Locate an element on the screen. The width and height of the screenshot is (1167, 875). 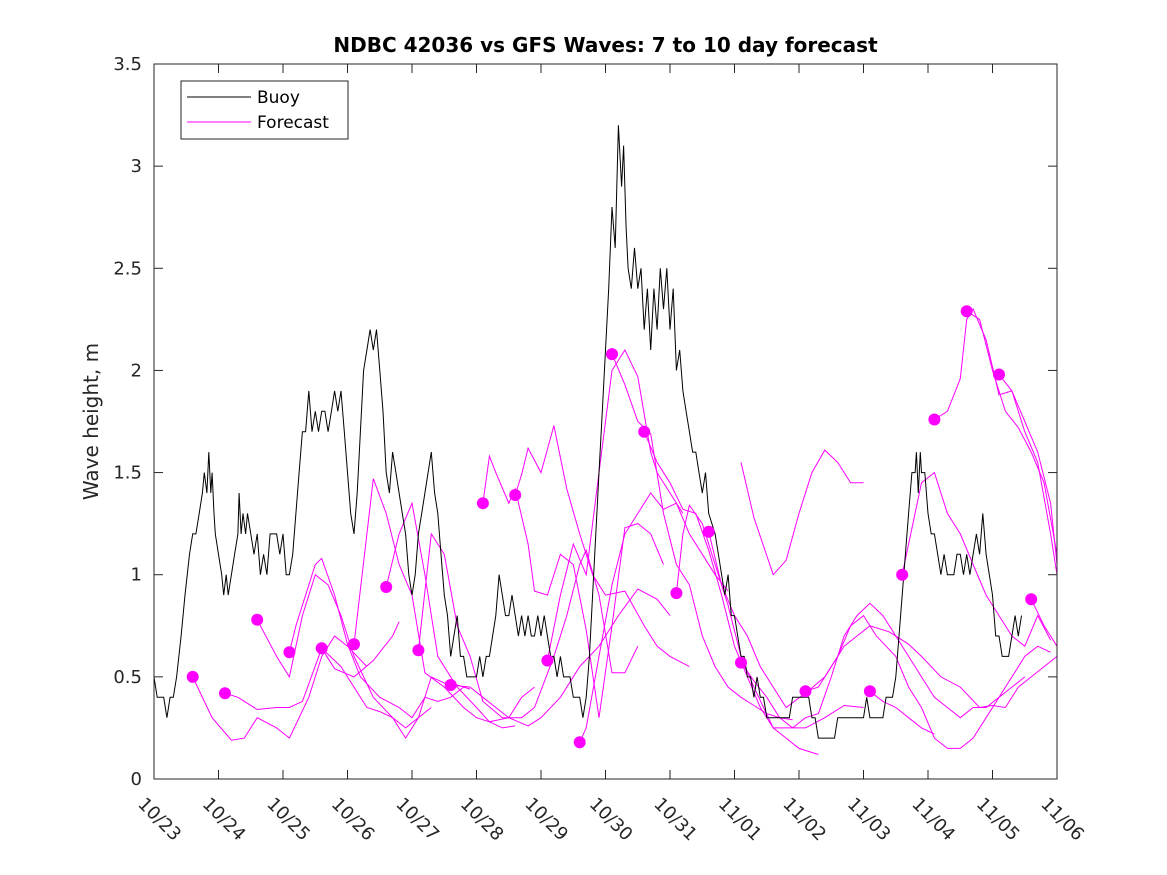
legend-forecast-label: Forecast is located at coordinates (293, 123).